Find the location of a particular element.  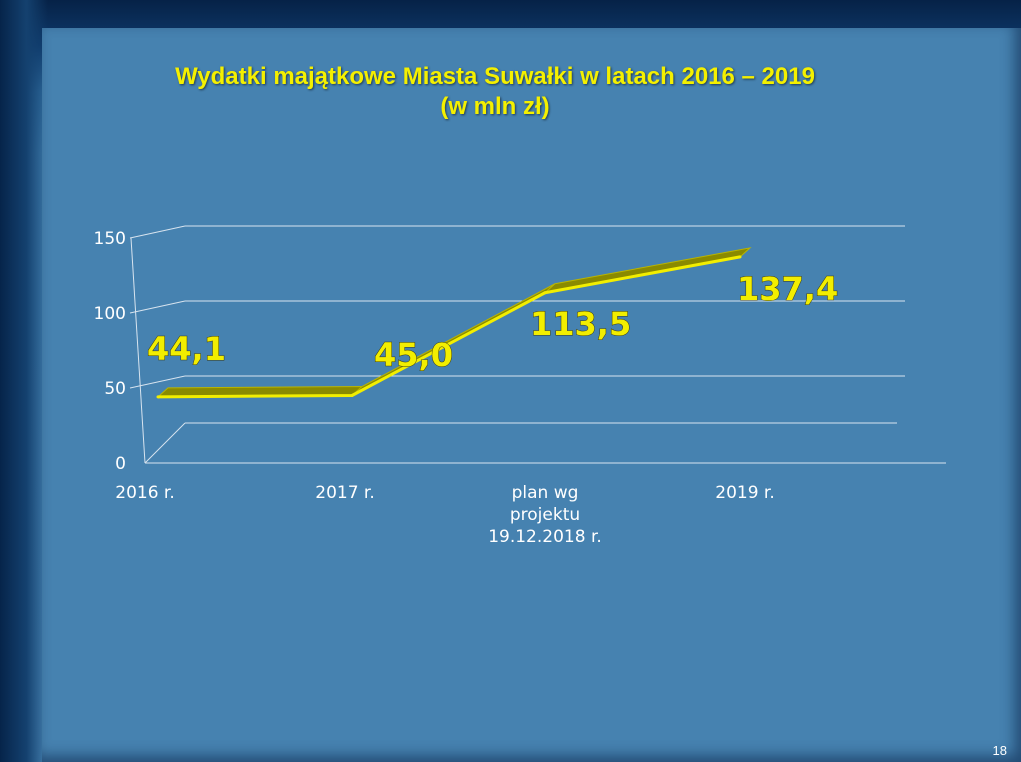

x-tick-label-line: 2017 r. is located at coordinates (345, 493).